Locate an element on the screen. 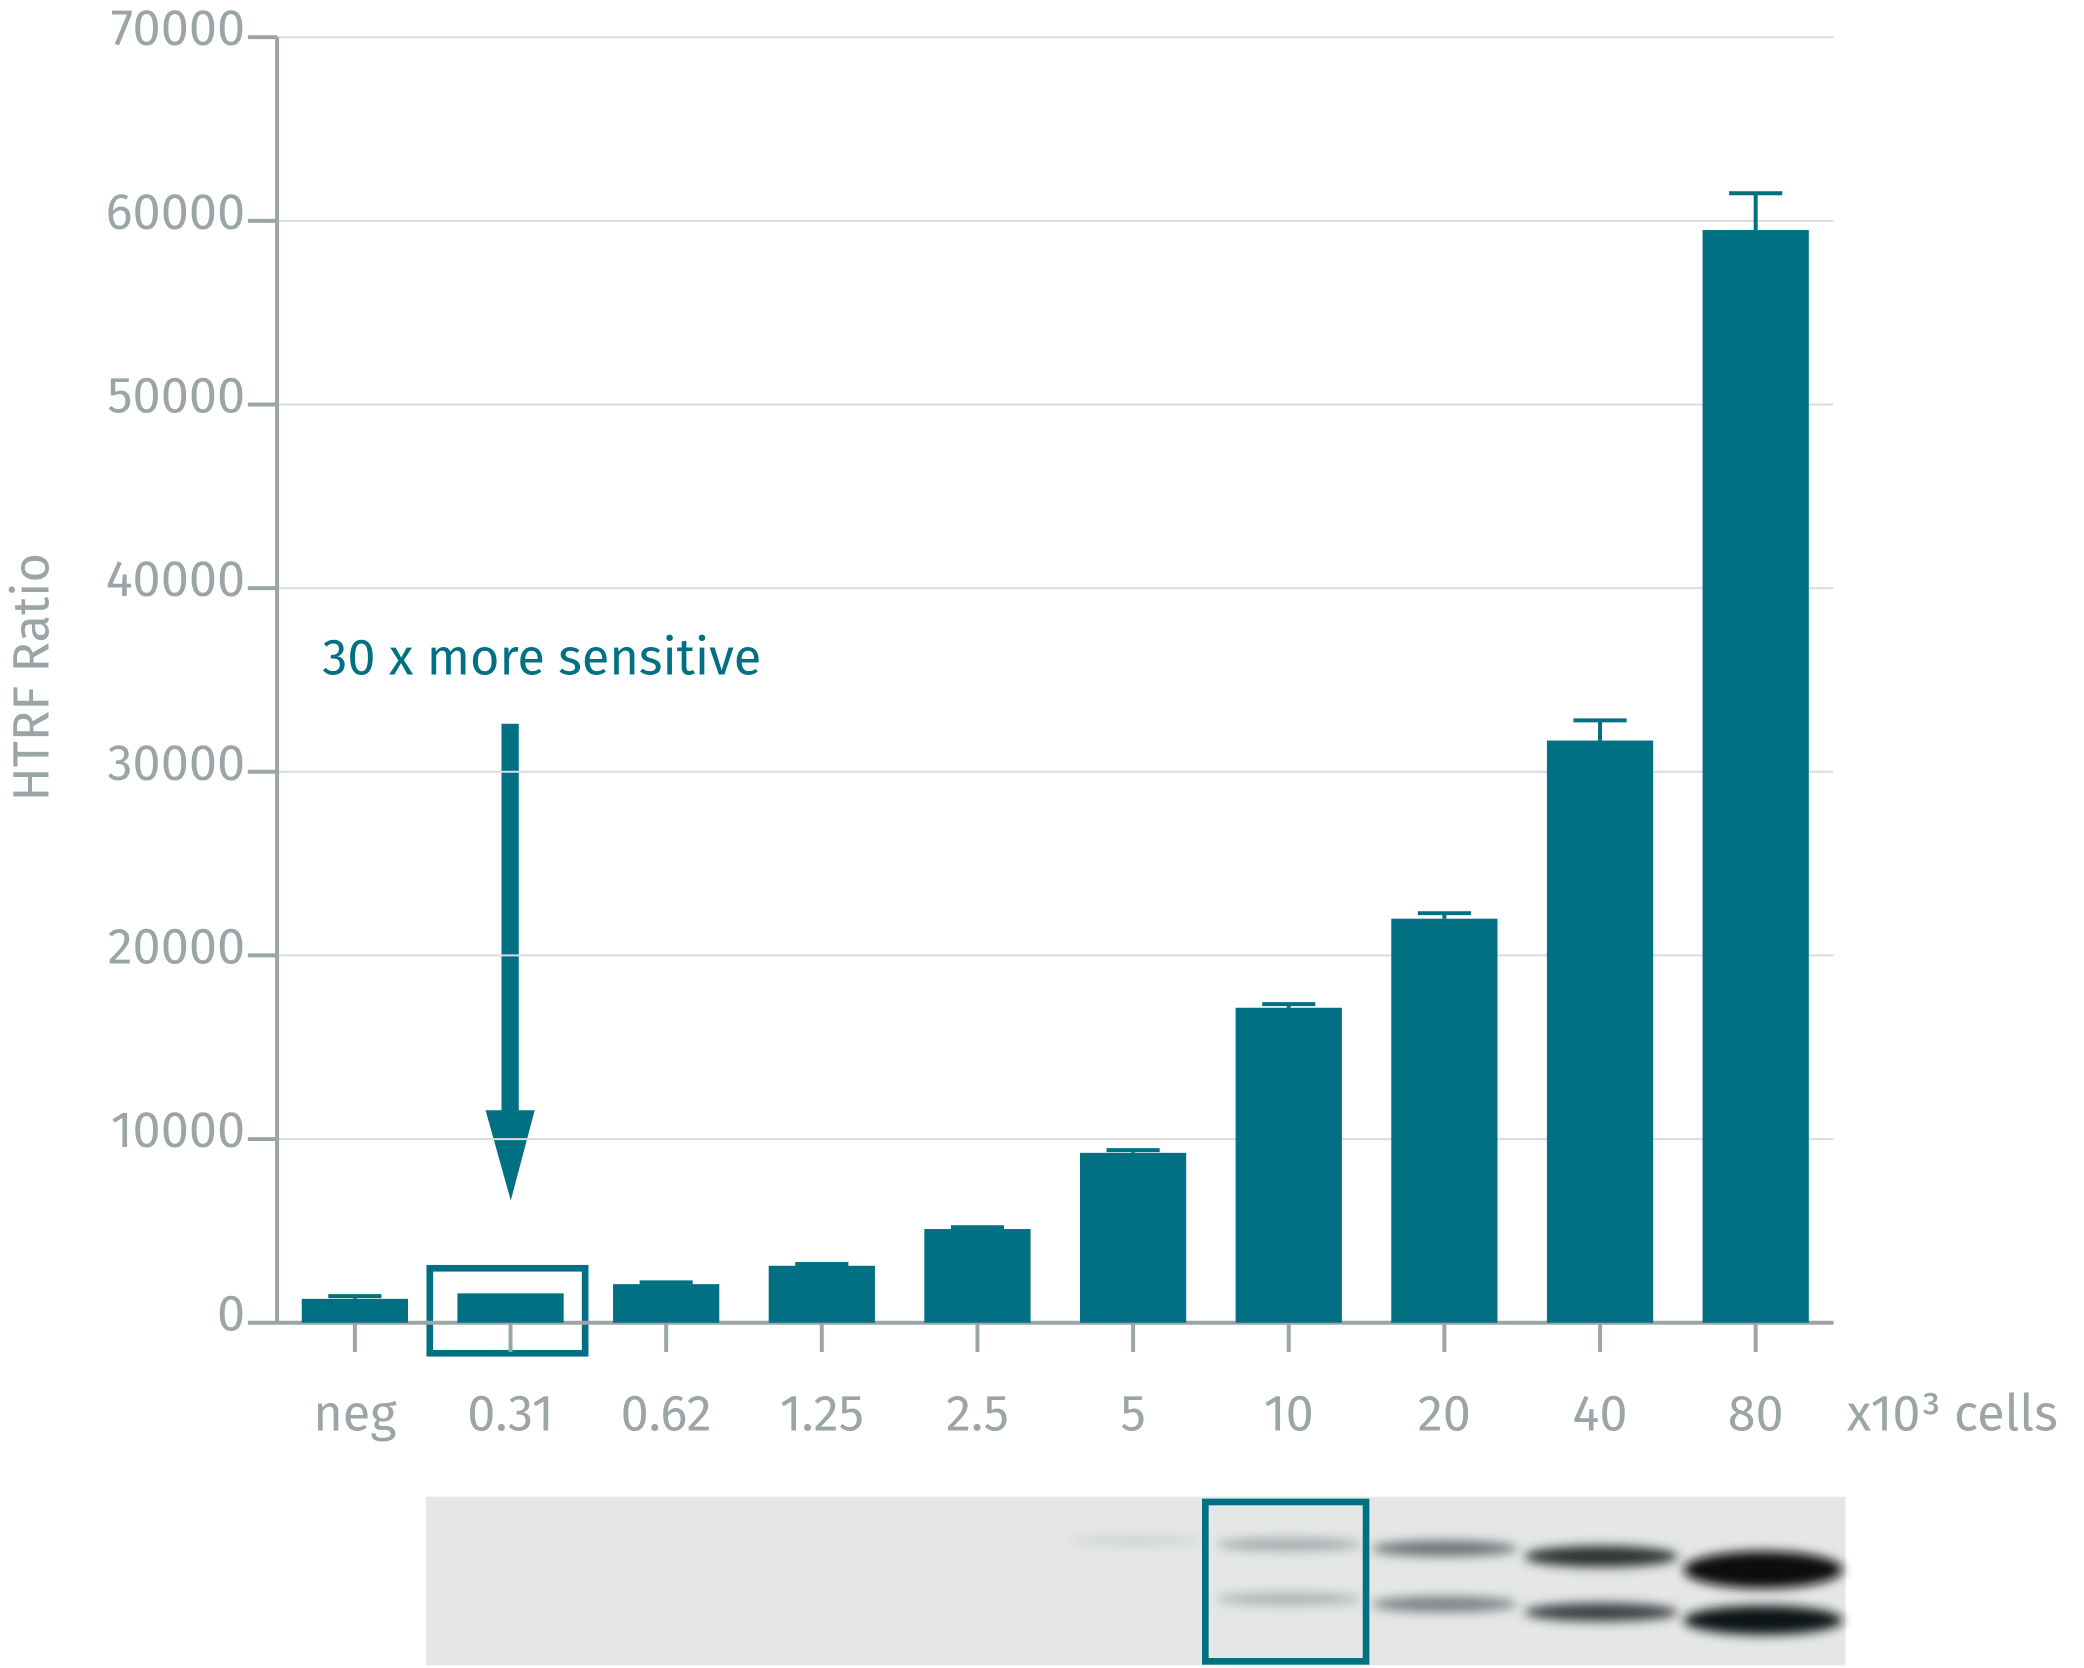  blot-image is located at coordinates (1135, 1581).